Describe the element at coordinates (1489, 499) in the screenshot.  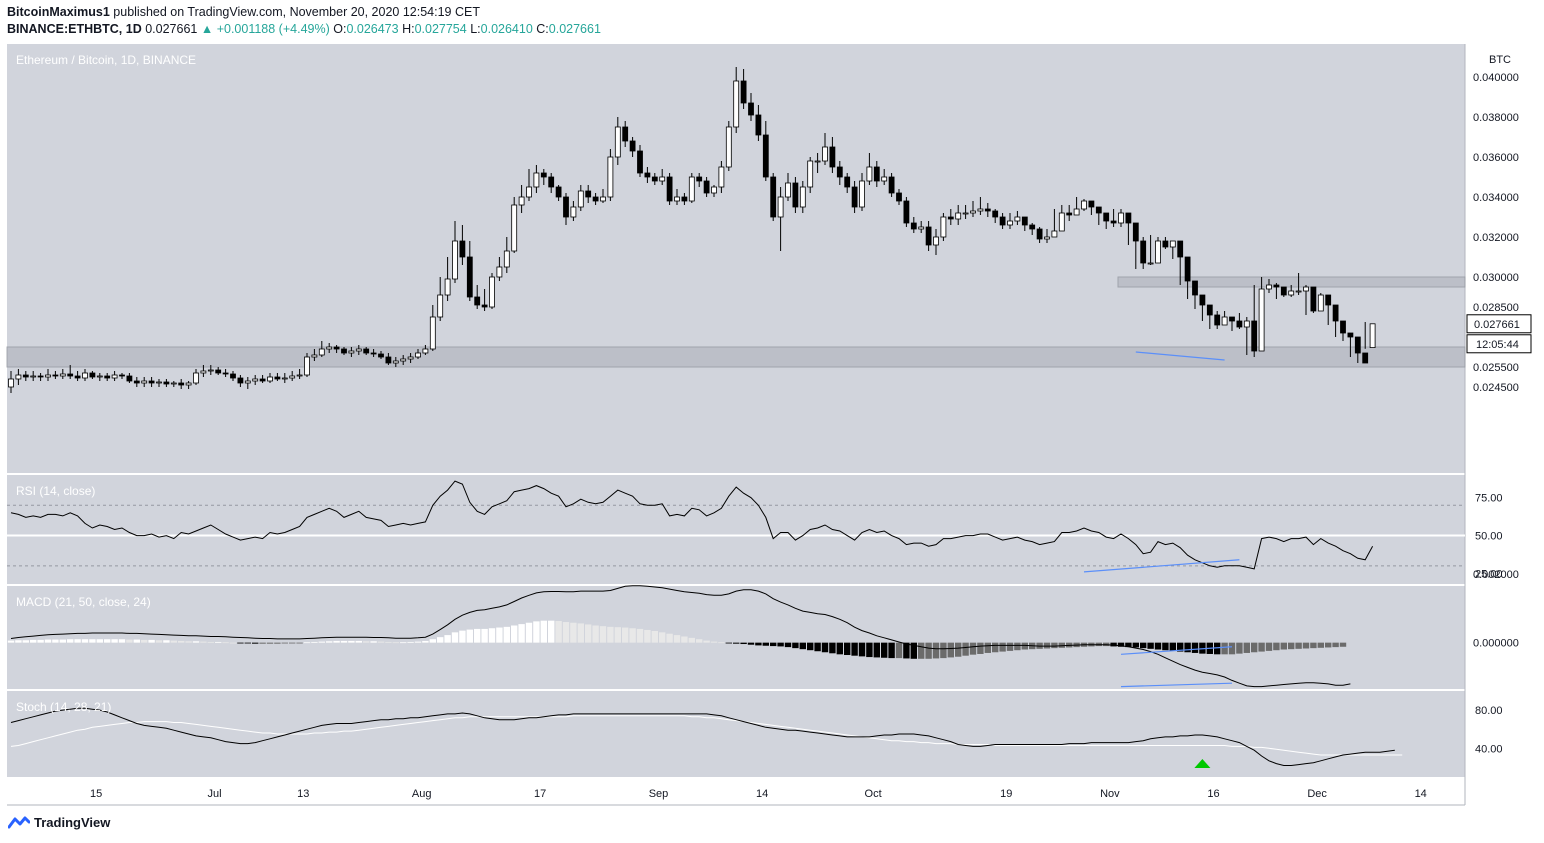
I see `rsi-tick-label: 75.00` at that location.